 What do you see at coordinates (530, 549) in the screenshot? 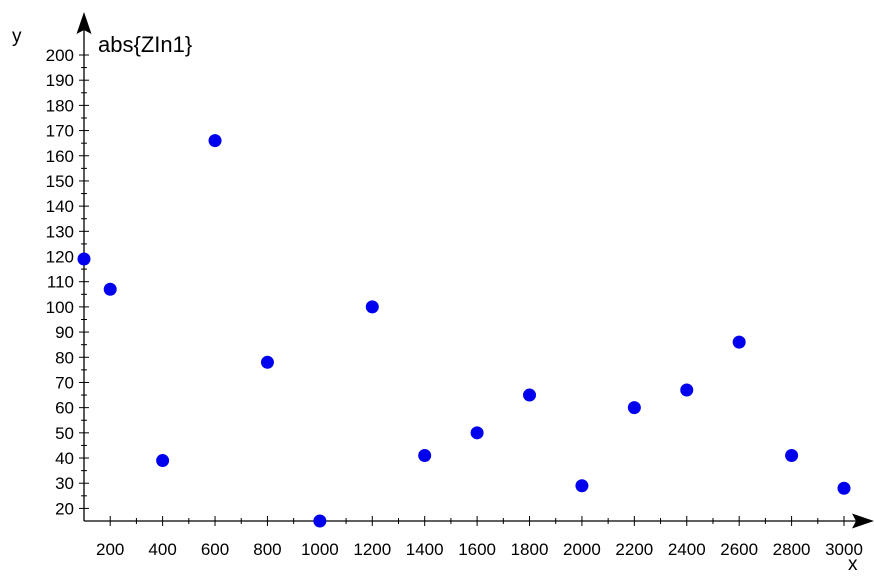
I see `x-tick-label: 1800` at bounding box center [530, 549].